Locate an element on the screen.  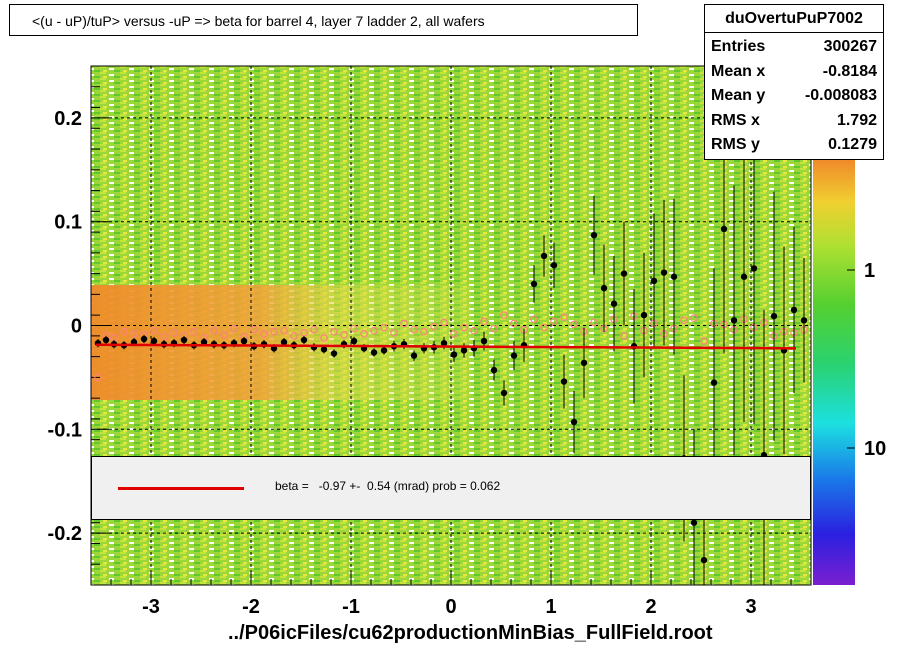
stats-key: Mean y is located at coordinates (738, 95).